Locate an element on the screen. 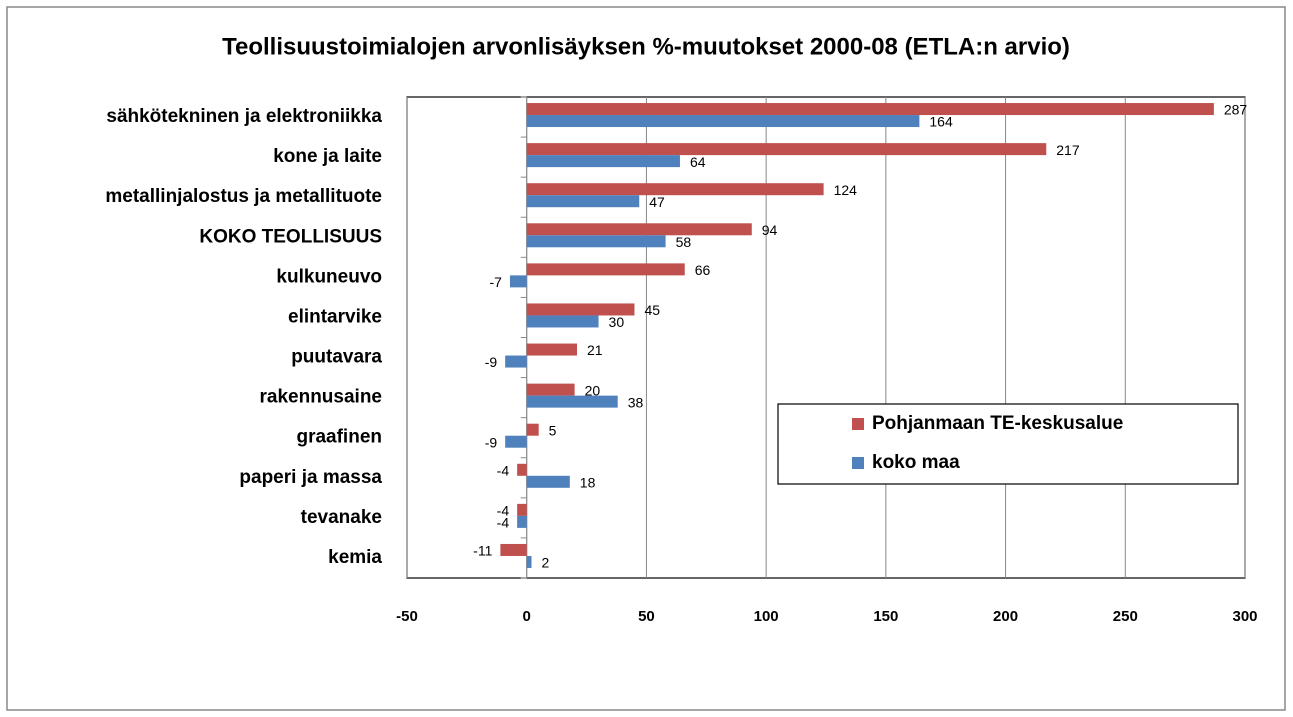 The height and width of the screenshot is (717, 1293). data-label: 5 is located at coordinates (553, 430).